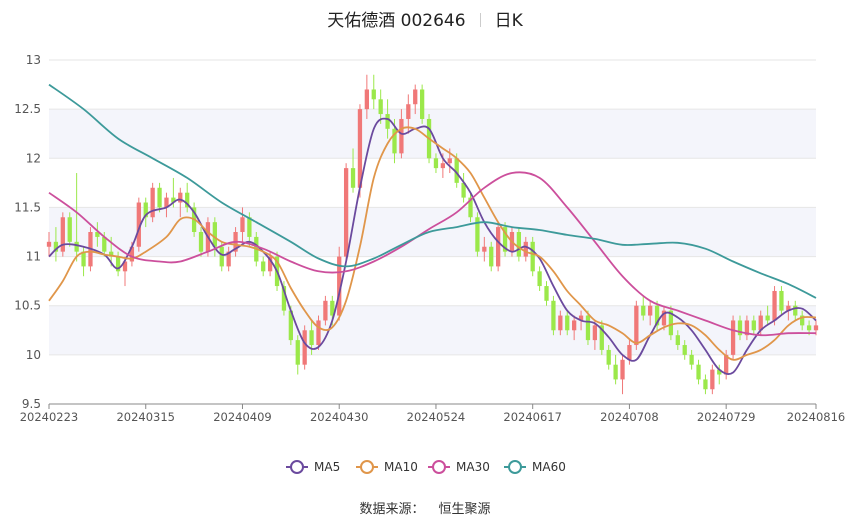 Image resolution: width=850 pixels, height=517 pixels. I want to click on legend-marker-ma10, so click(367, 467).